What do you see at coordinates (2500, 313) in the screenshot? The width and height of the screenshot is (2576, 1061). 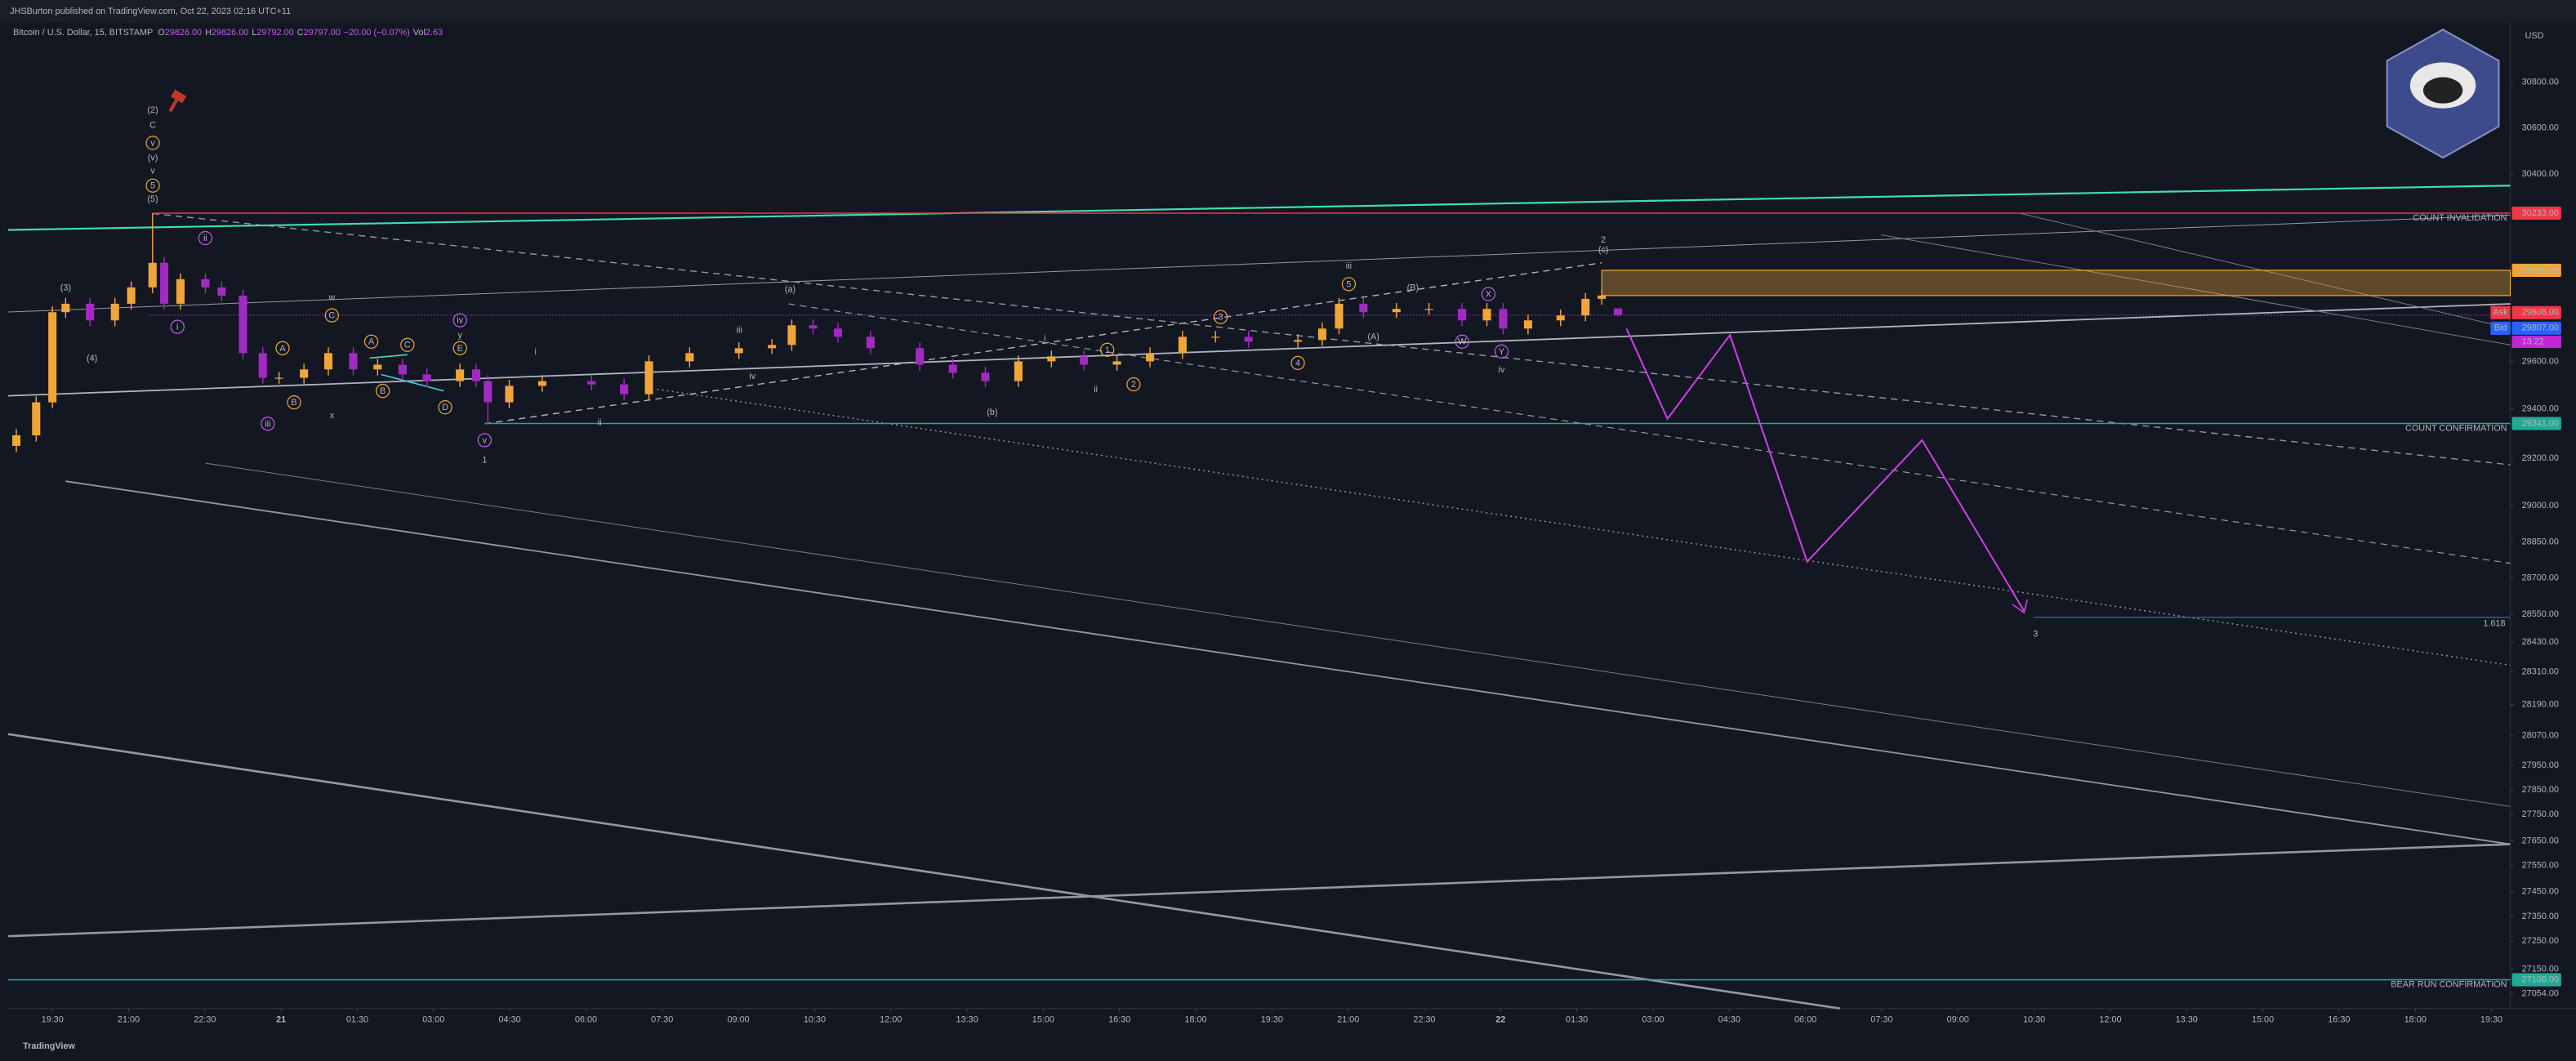 I see `price-tag: Ask` at bounding box center [2500, 313].